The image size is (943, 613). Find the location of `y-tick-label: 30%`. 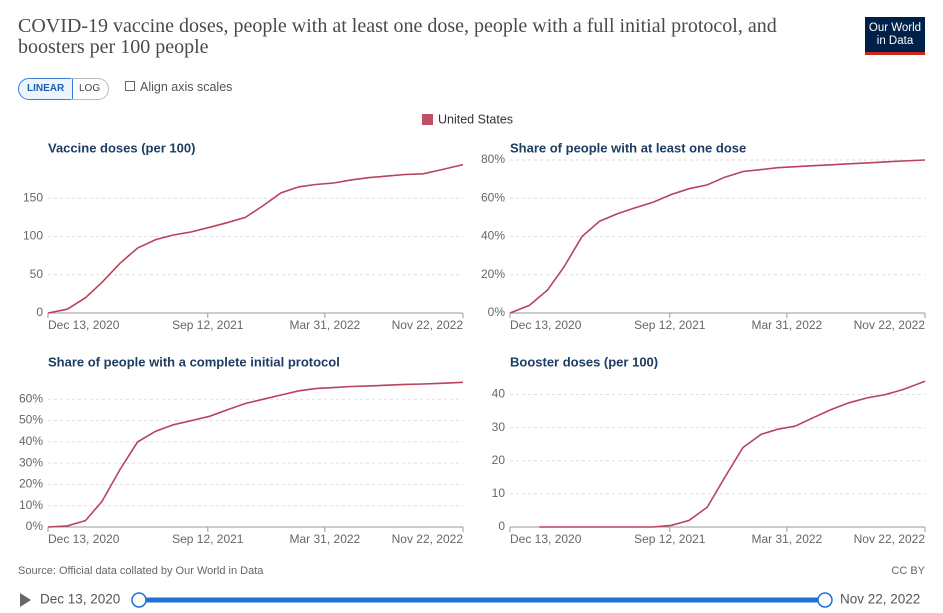

y-tick-label: 30% is located at coordinates (31, 462).